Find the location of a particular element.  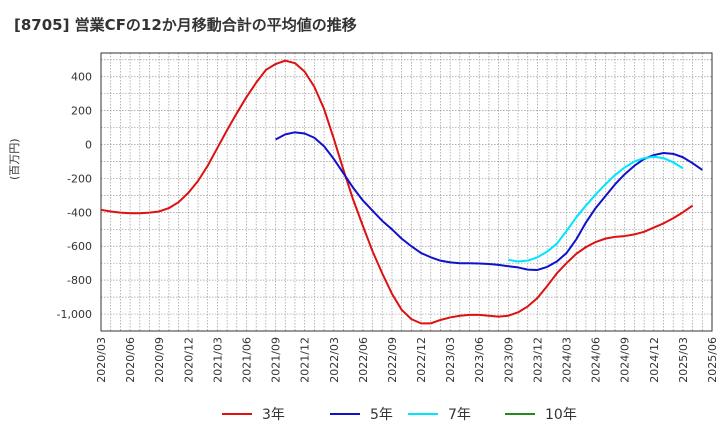

x-tick-label: 2023/06 is located at coordinates (479, 360).